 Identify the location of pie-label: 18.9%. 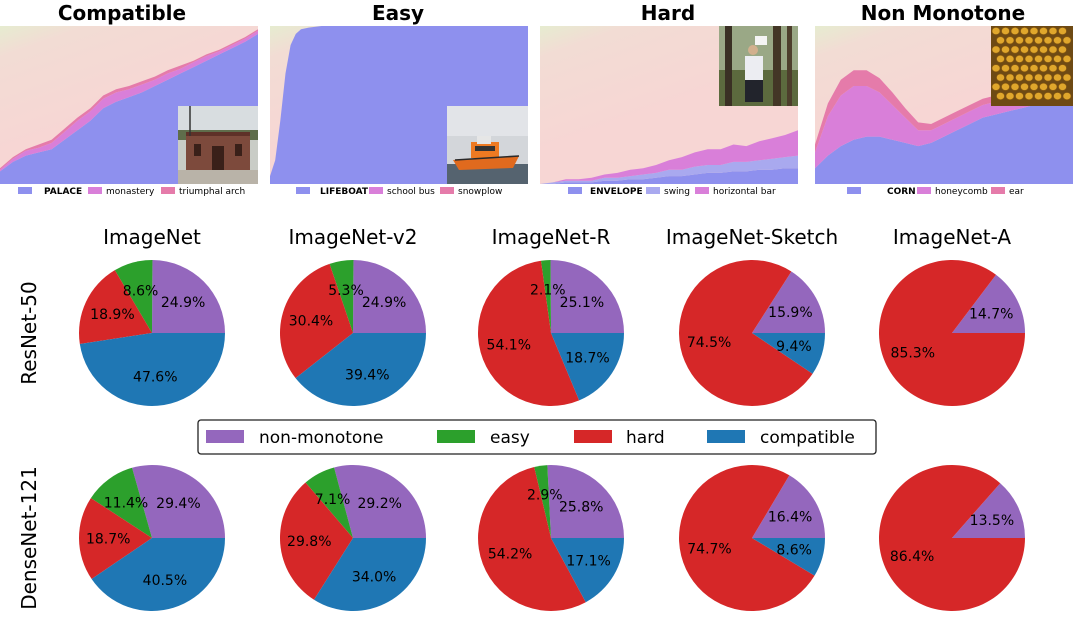
(112, 315).